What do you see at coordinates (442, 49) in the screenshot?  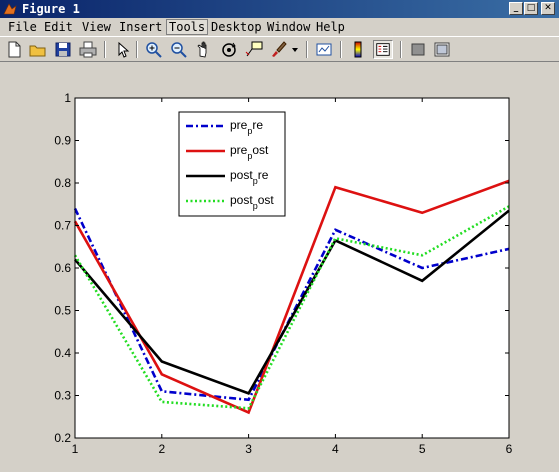 I see `show-plot-tools-icon` at bounding box center [442, 49].